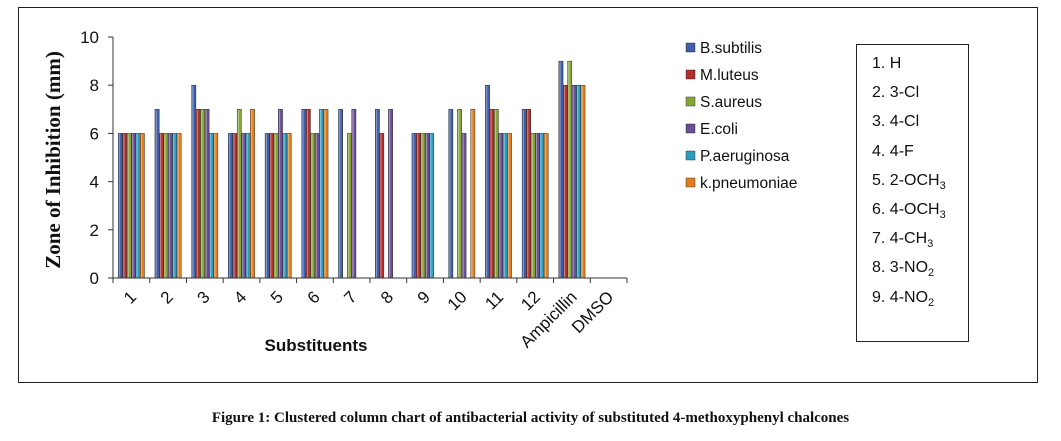 Image resolution: width=1061 pixels, height=441 pixels. I want to click on legend-swatch-e-coli, so click(690, 128).